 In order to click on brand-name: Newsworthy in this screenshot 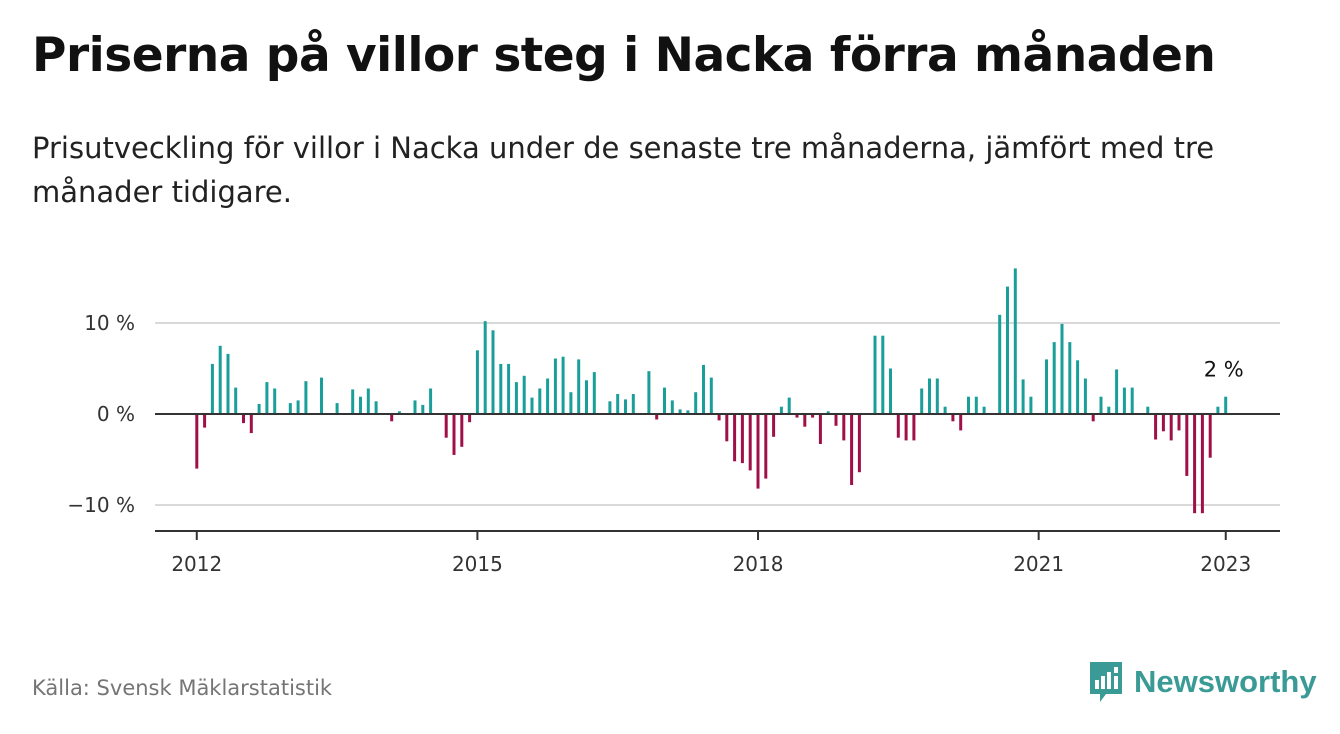, I will do `click(1225, 681)`.